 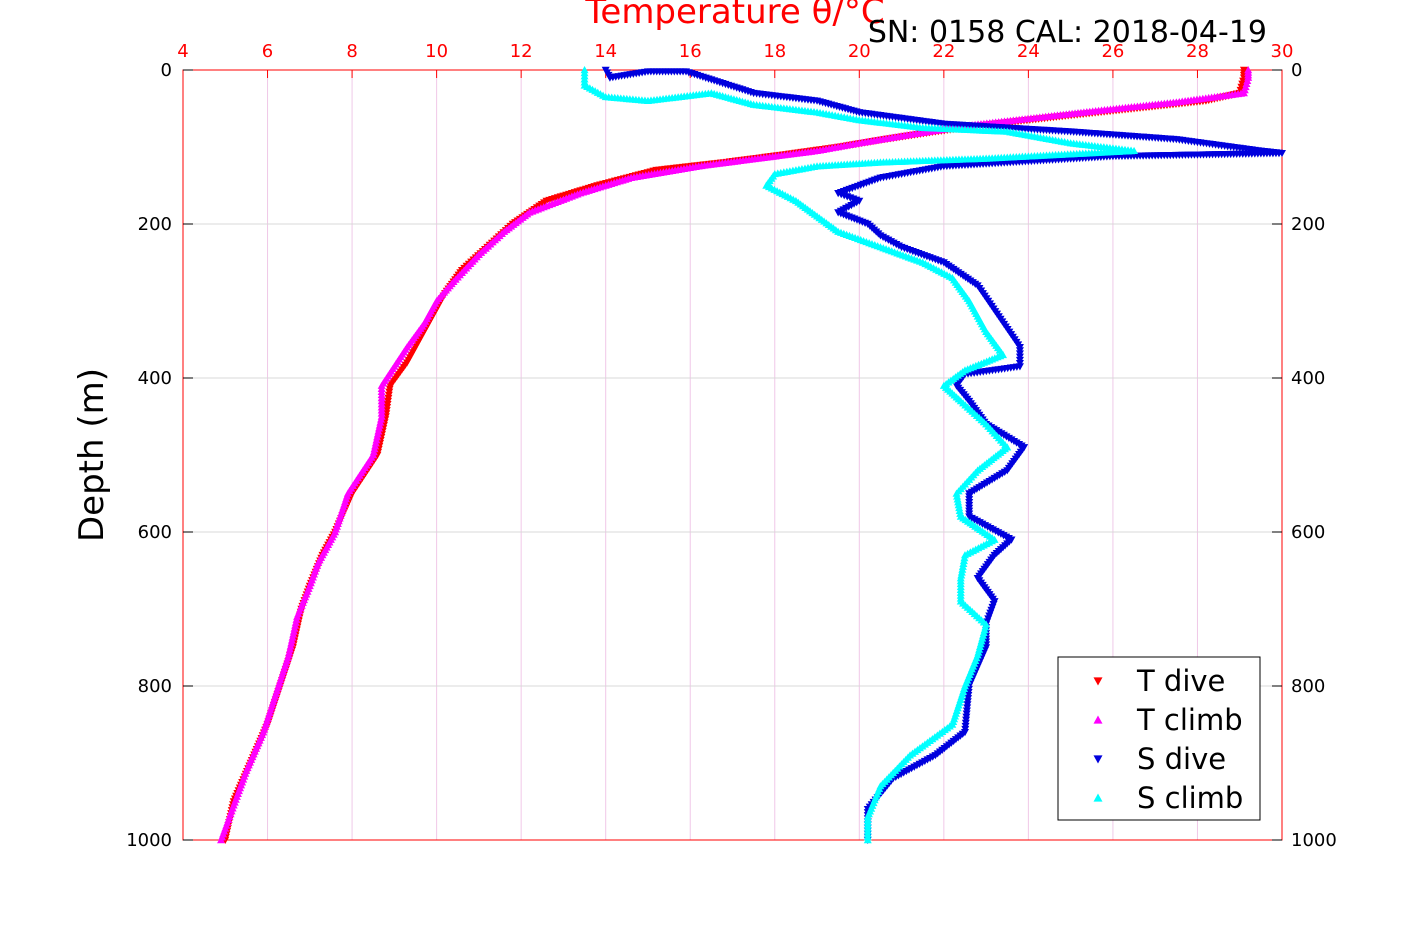 What do you see at coordinates (1028, 51) in the screenshot?
I see `x-tick-label: 24` at bounding box center [1028, 51].